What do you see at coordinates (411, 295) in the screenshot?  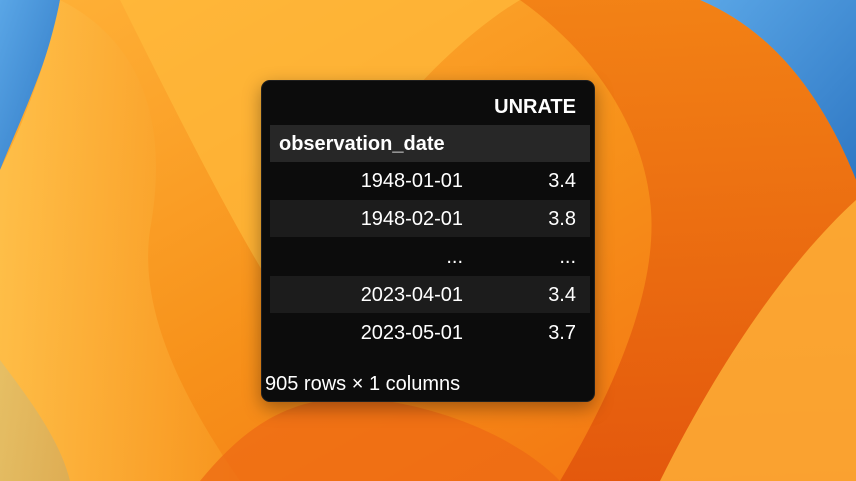 I see `row-date: 2023-04-01` at bounding box center [411, 295].